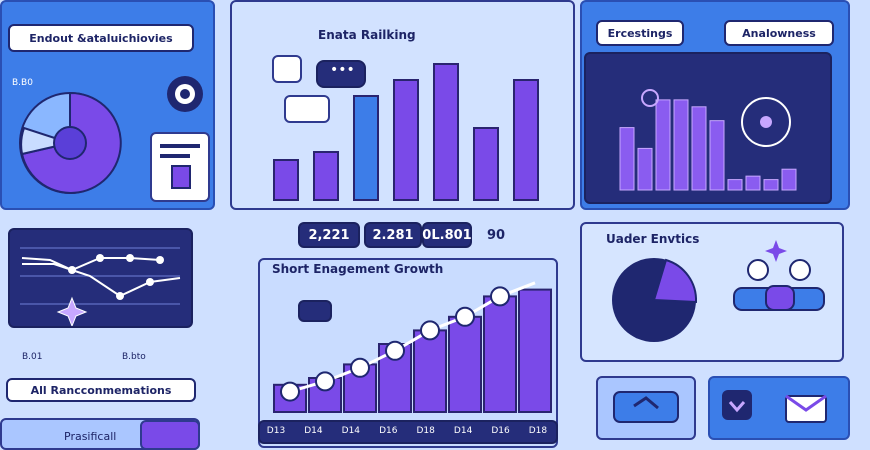 This screenshot has height=450, width=870. What do you see at coordinates (640, 33) in the screenshot?
I see `tab-ercestings: Ercestings` at bounding box center [640, 33].